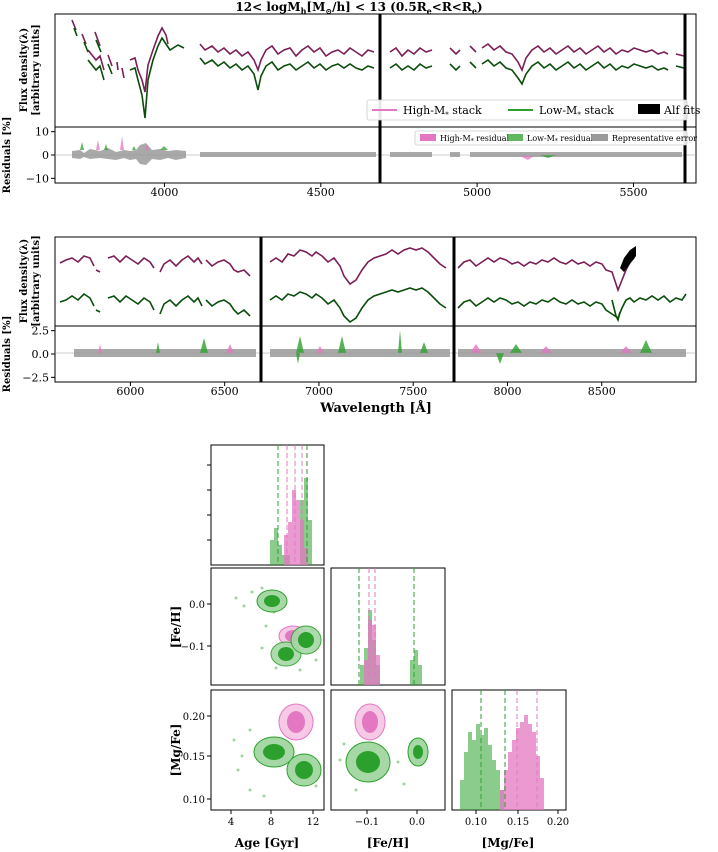 Image resolution: width=718 pixels, height=852 pixels. Describe the element at coordinates (375, 408) in the screenshot. I see `x-axis-label: Wavelength [Å]` at that location.